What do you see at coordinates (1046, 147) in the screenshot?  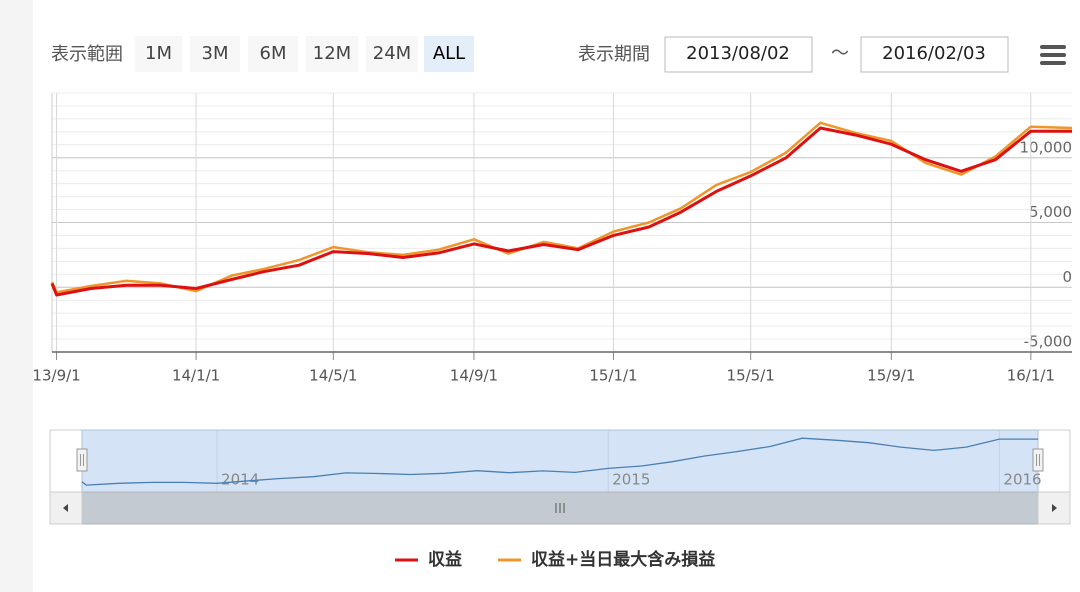 I see `y-tick-label: 10,000` at bounding box center [1046, 147].